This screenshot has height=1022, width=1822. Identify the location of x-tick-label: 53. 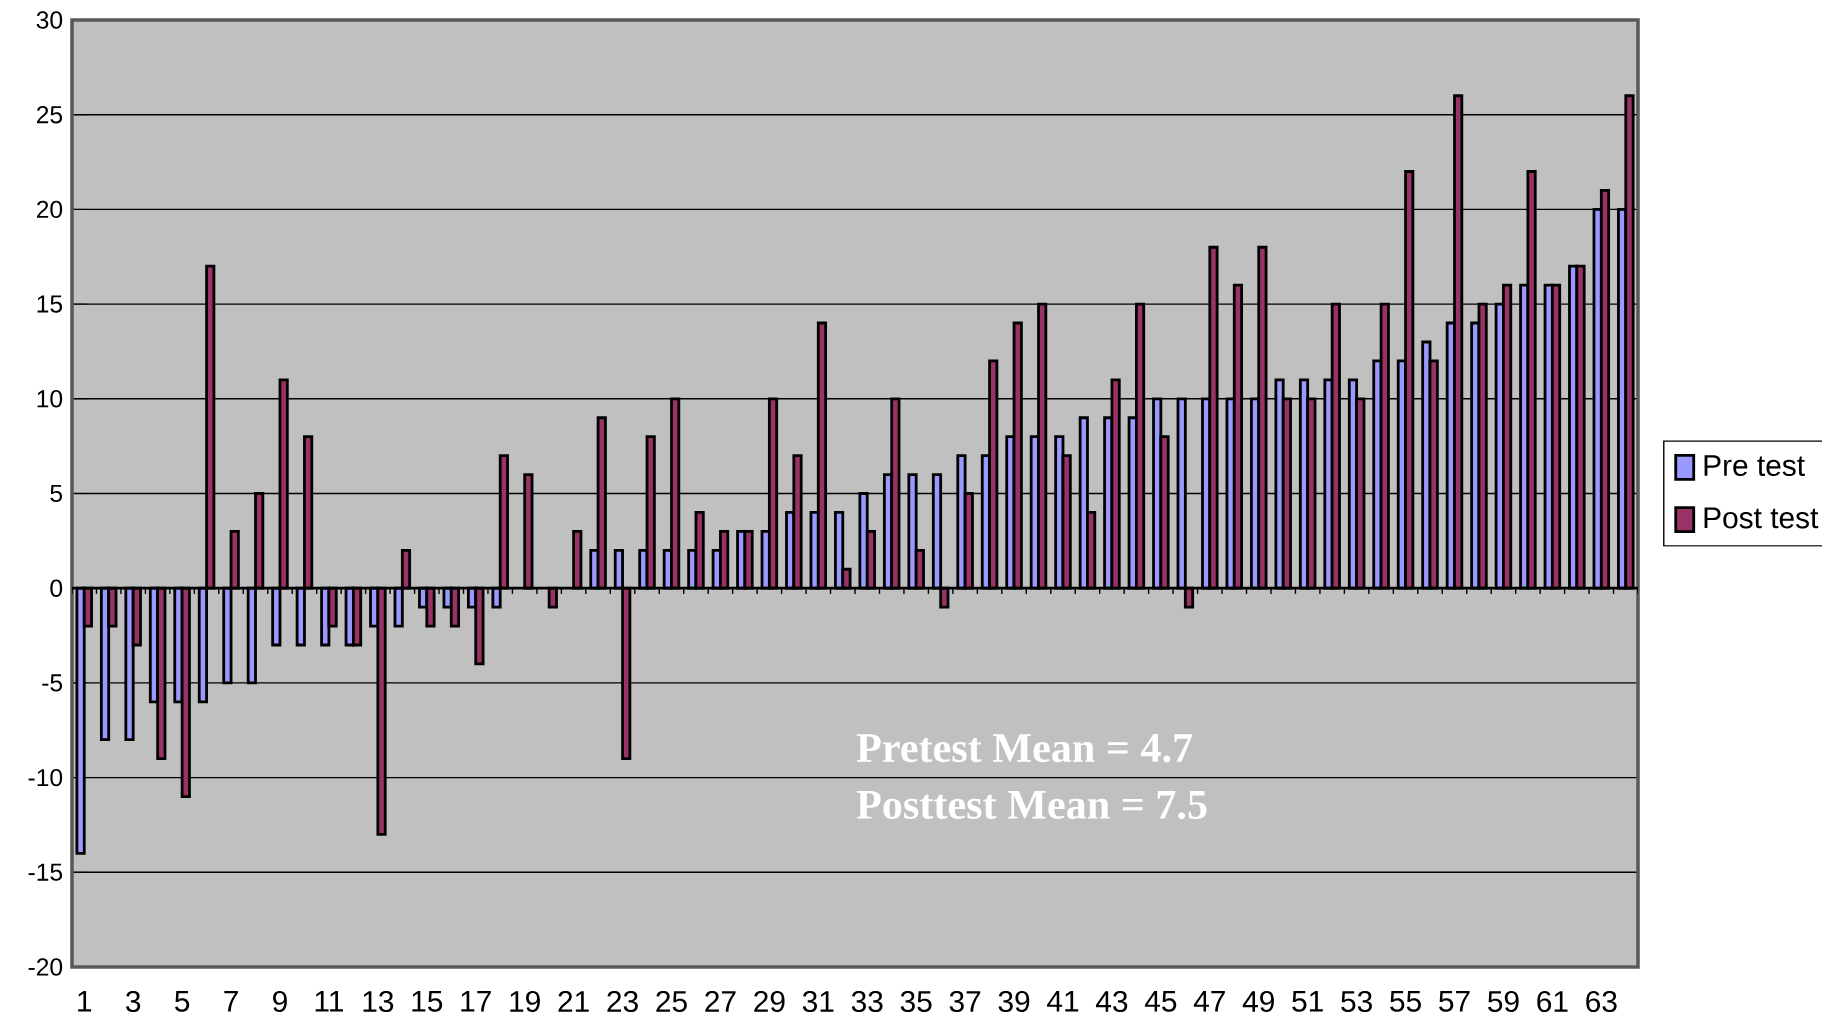
(1356, 1001).